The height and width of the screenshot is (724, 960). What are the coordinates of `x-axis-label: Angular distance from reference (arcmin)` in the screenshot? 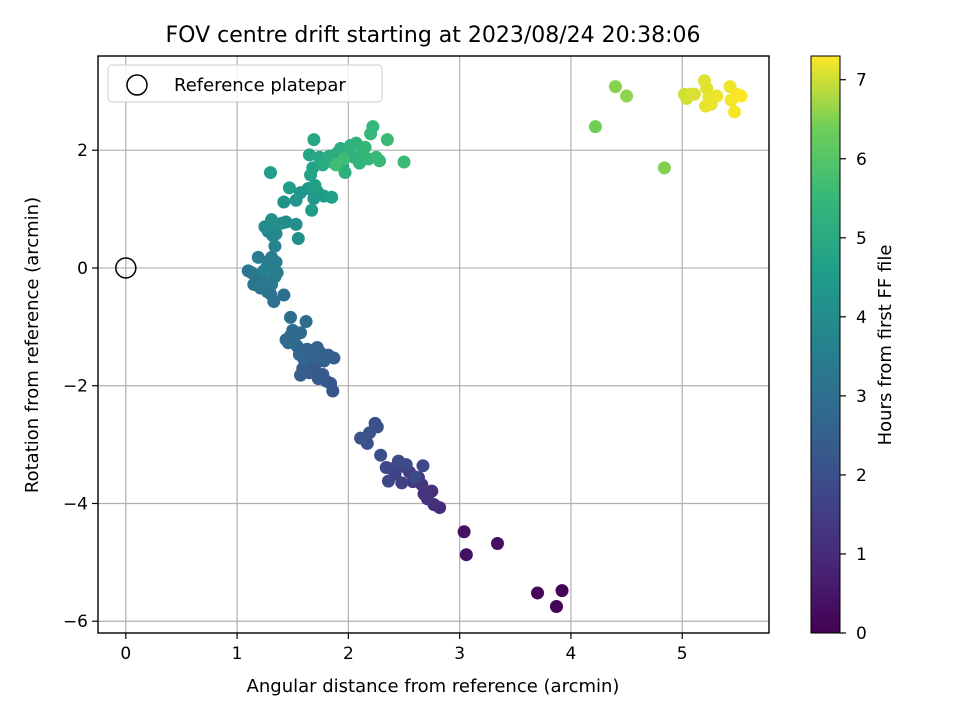 It's located at (433, 686).